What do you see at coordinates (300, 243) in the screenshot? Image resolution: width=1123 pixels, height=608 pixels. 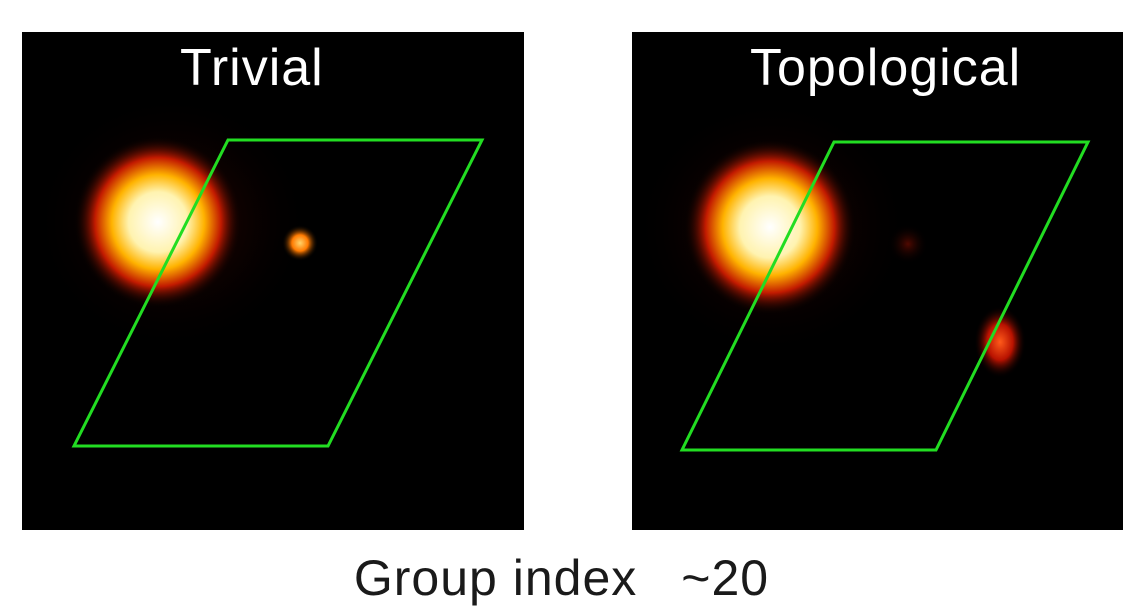 I see `small-glow-spot` at bounding box center [300, 243].